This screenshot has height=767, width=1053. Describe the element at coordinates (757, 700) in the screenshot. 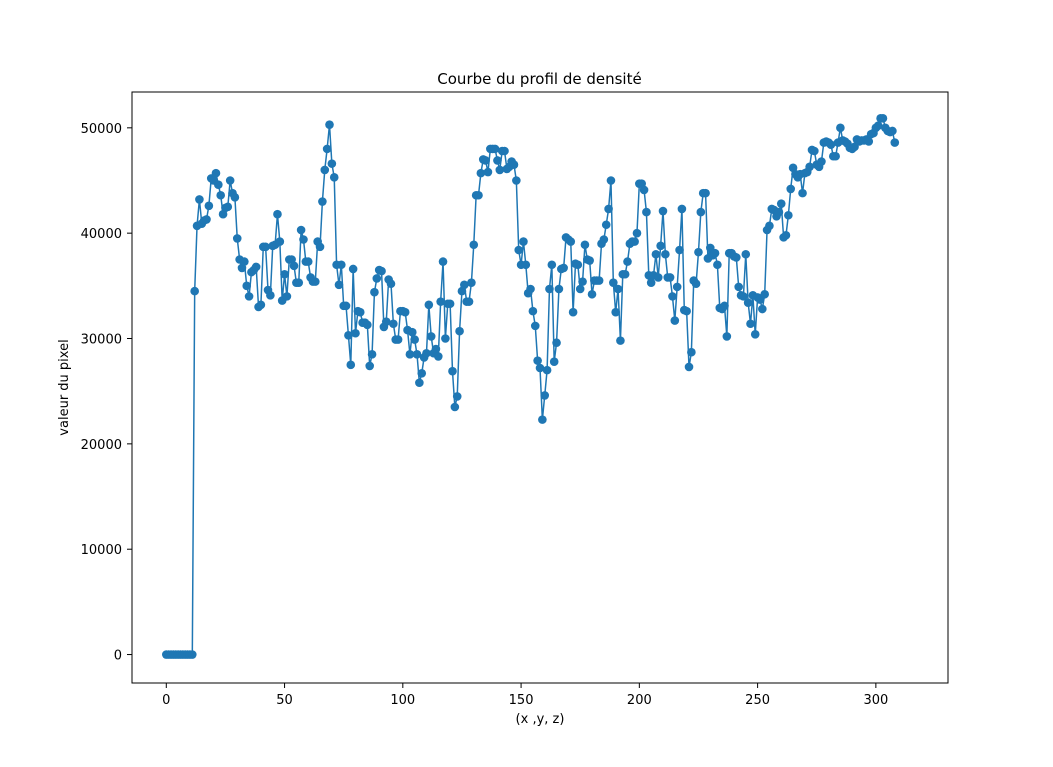

I see `x-tick-label: 250` at that location.